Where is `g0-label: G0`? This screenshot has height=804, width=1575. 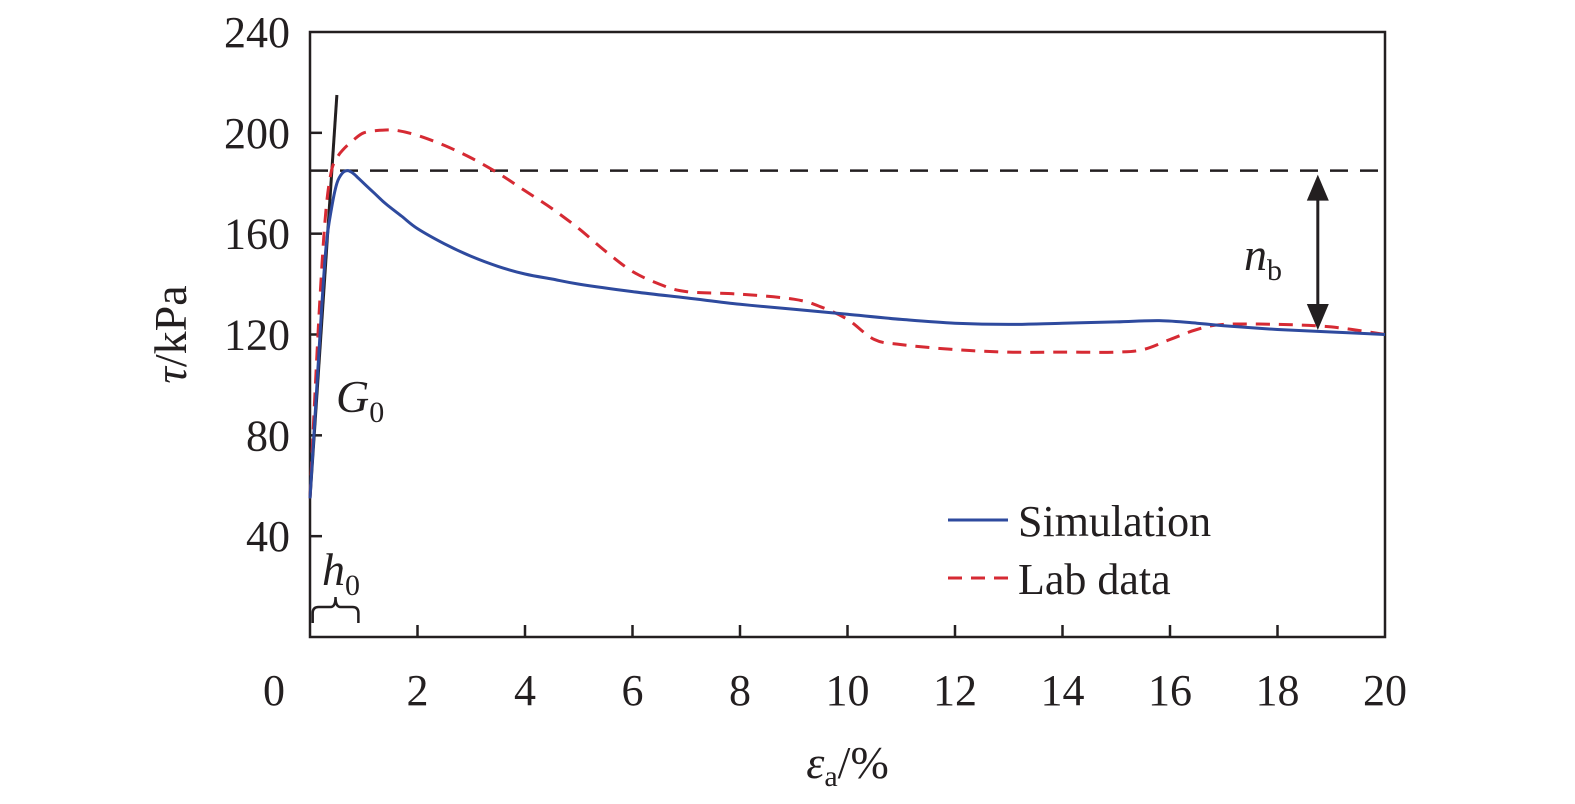
g0-label: G0 is located at coordinates (360, 400).